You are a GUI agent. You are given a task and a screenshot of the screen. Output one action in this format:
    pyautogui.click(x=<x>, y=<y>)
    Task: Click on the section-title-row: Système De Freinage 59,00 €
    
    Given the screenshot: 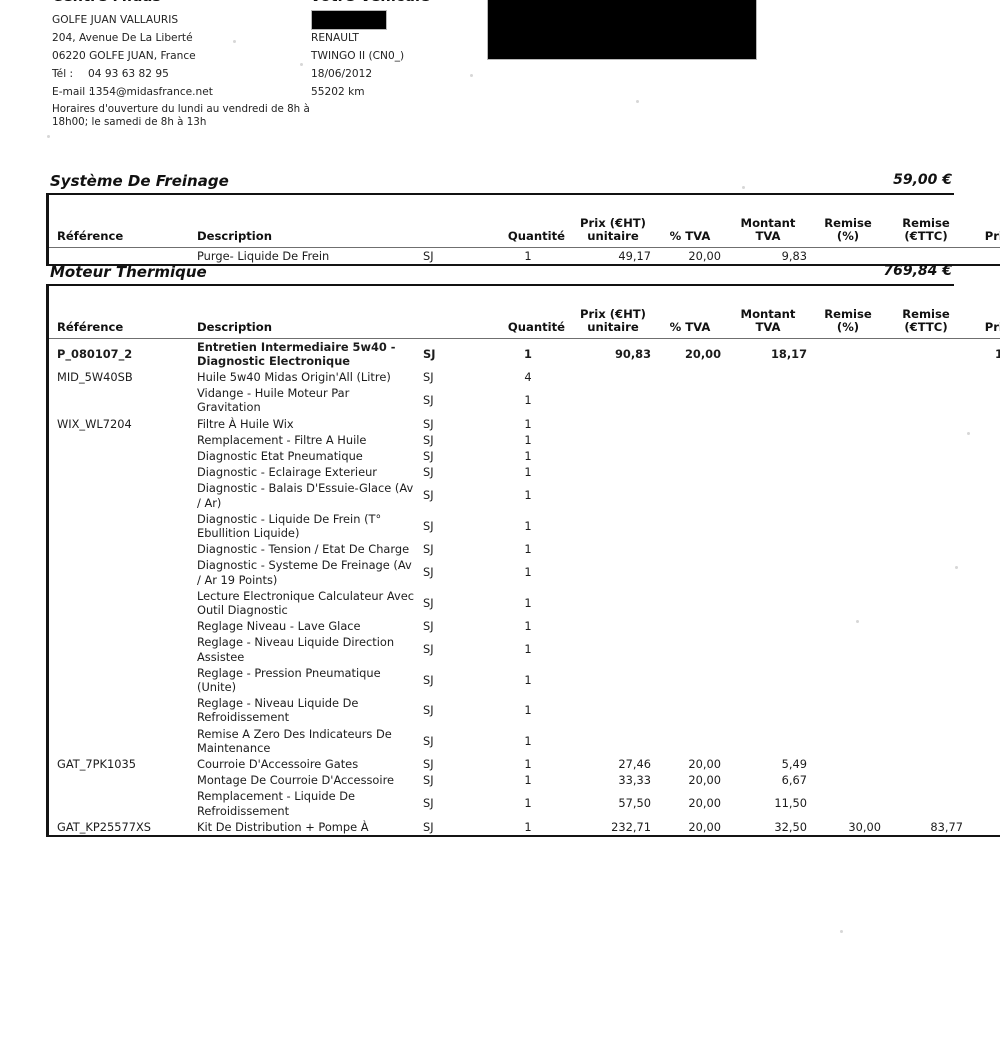 What is the action you would take?
    pyautogui.click(x=500, y=183)
    